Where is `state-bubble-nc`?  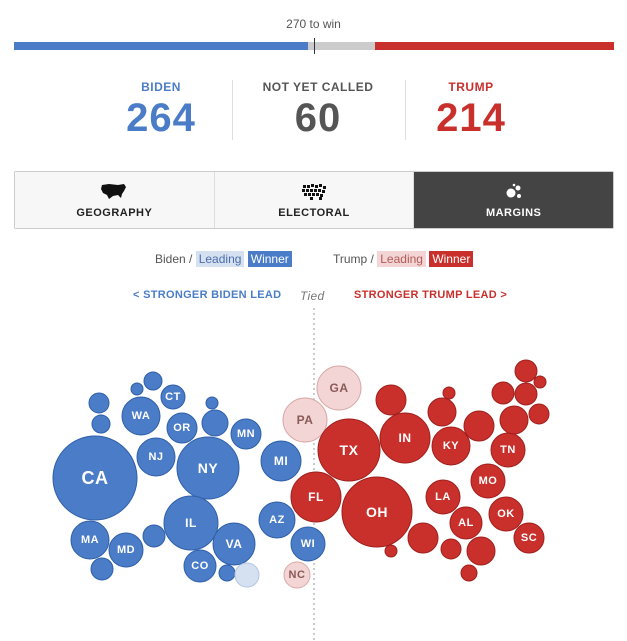 state-bubble-nc is located at coordinates (297, 575).